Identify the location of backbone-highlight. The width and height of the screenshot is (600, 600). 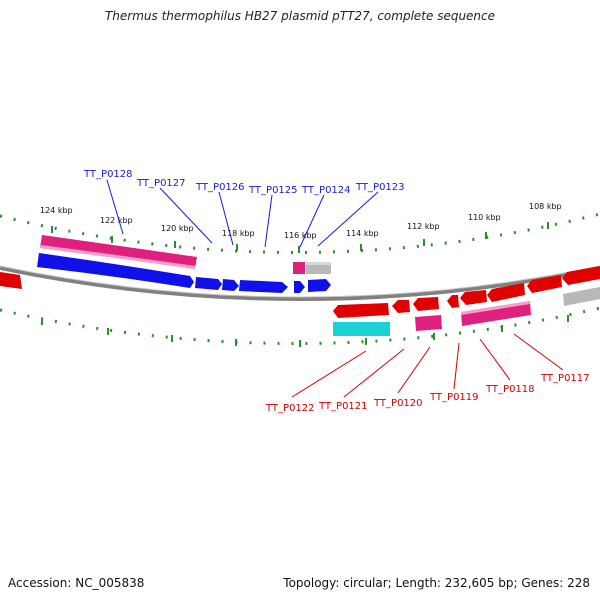
(300, 281).